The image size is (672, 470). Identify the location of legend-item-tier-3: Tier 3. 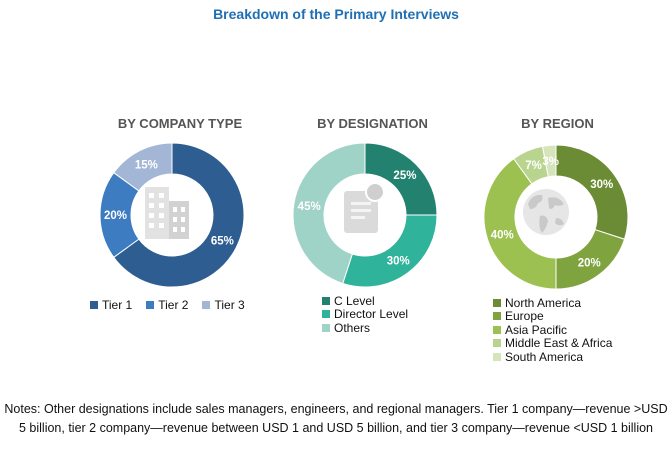
(223, 304).